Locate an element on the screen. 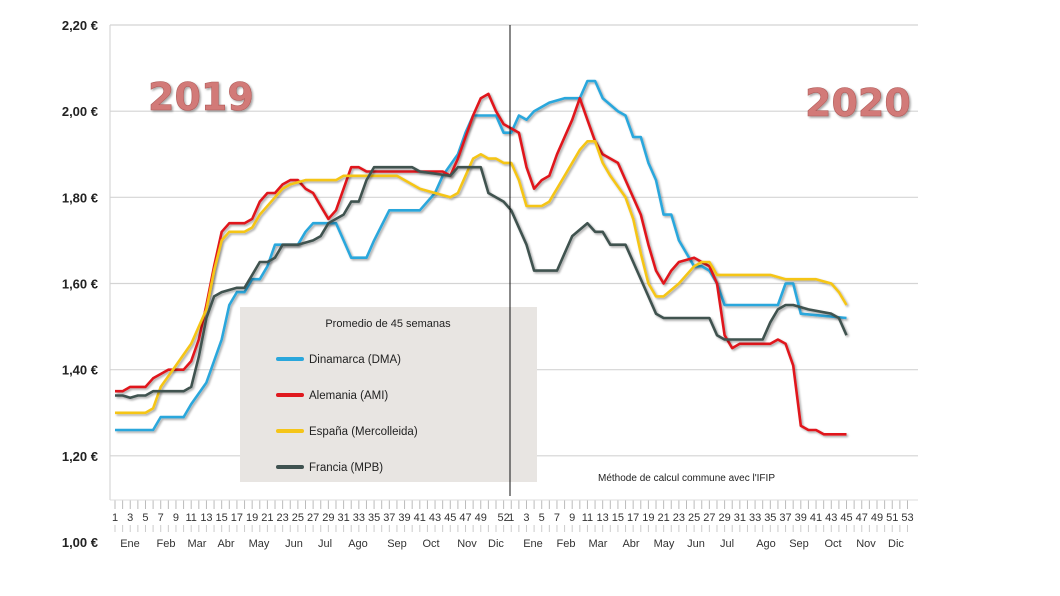 This screenshot has width=1060, height=596. x-tick-label: 53 is located at coordinates (907, 518).